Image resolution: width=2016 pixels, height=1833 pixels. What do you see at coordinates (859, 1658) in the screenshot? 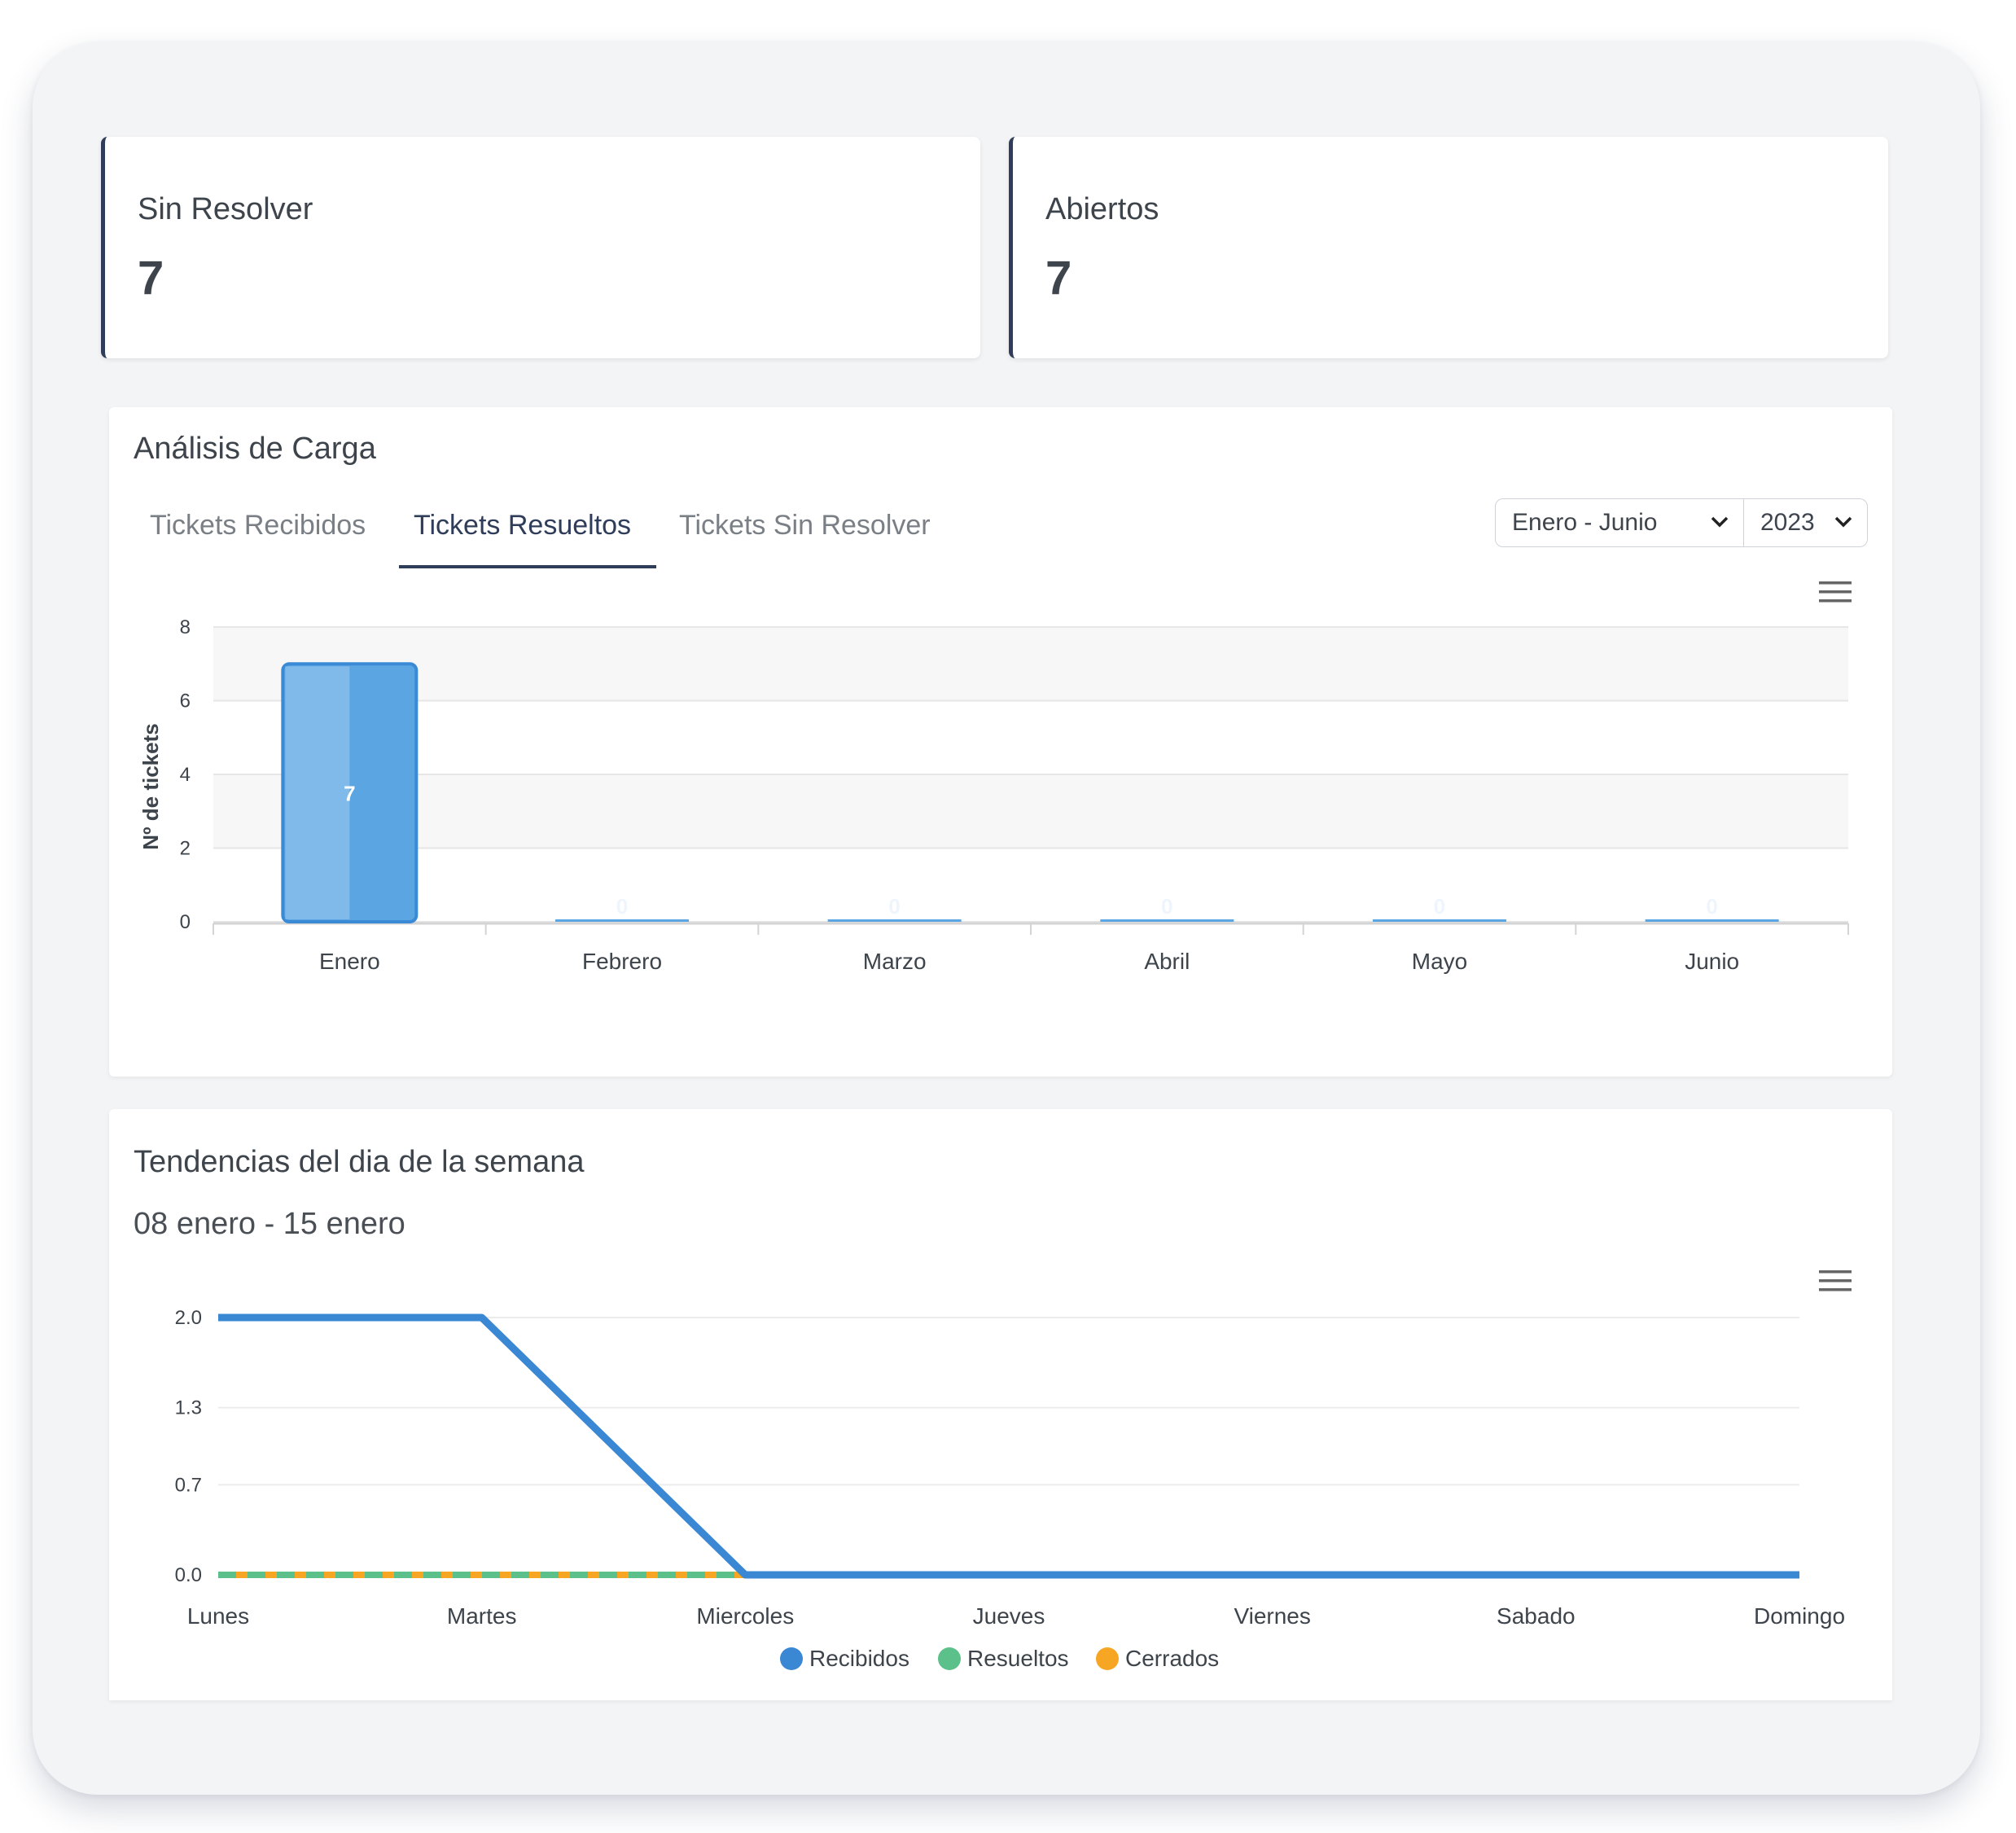
I see `legend-label: Recibidos` at bounding box center [859, 1658].